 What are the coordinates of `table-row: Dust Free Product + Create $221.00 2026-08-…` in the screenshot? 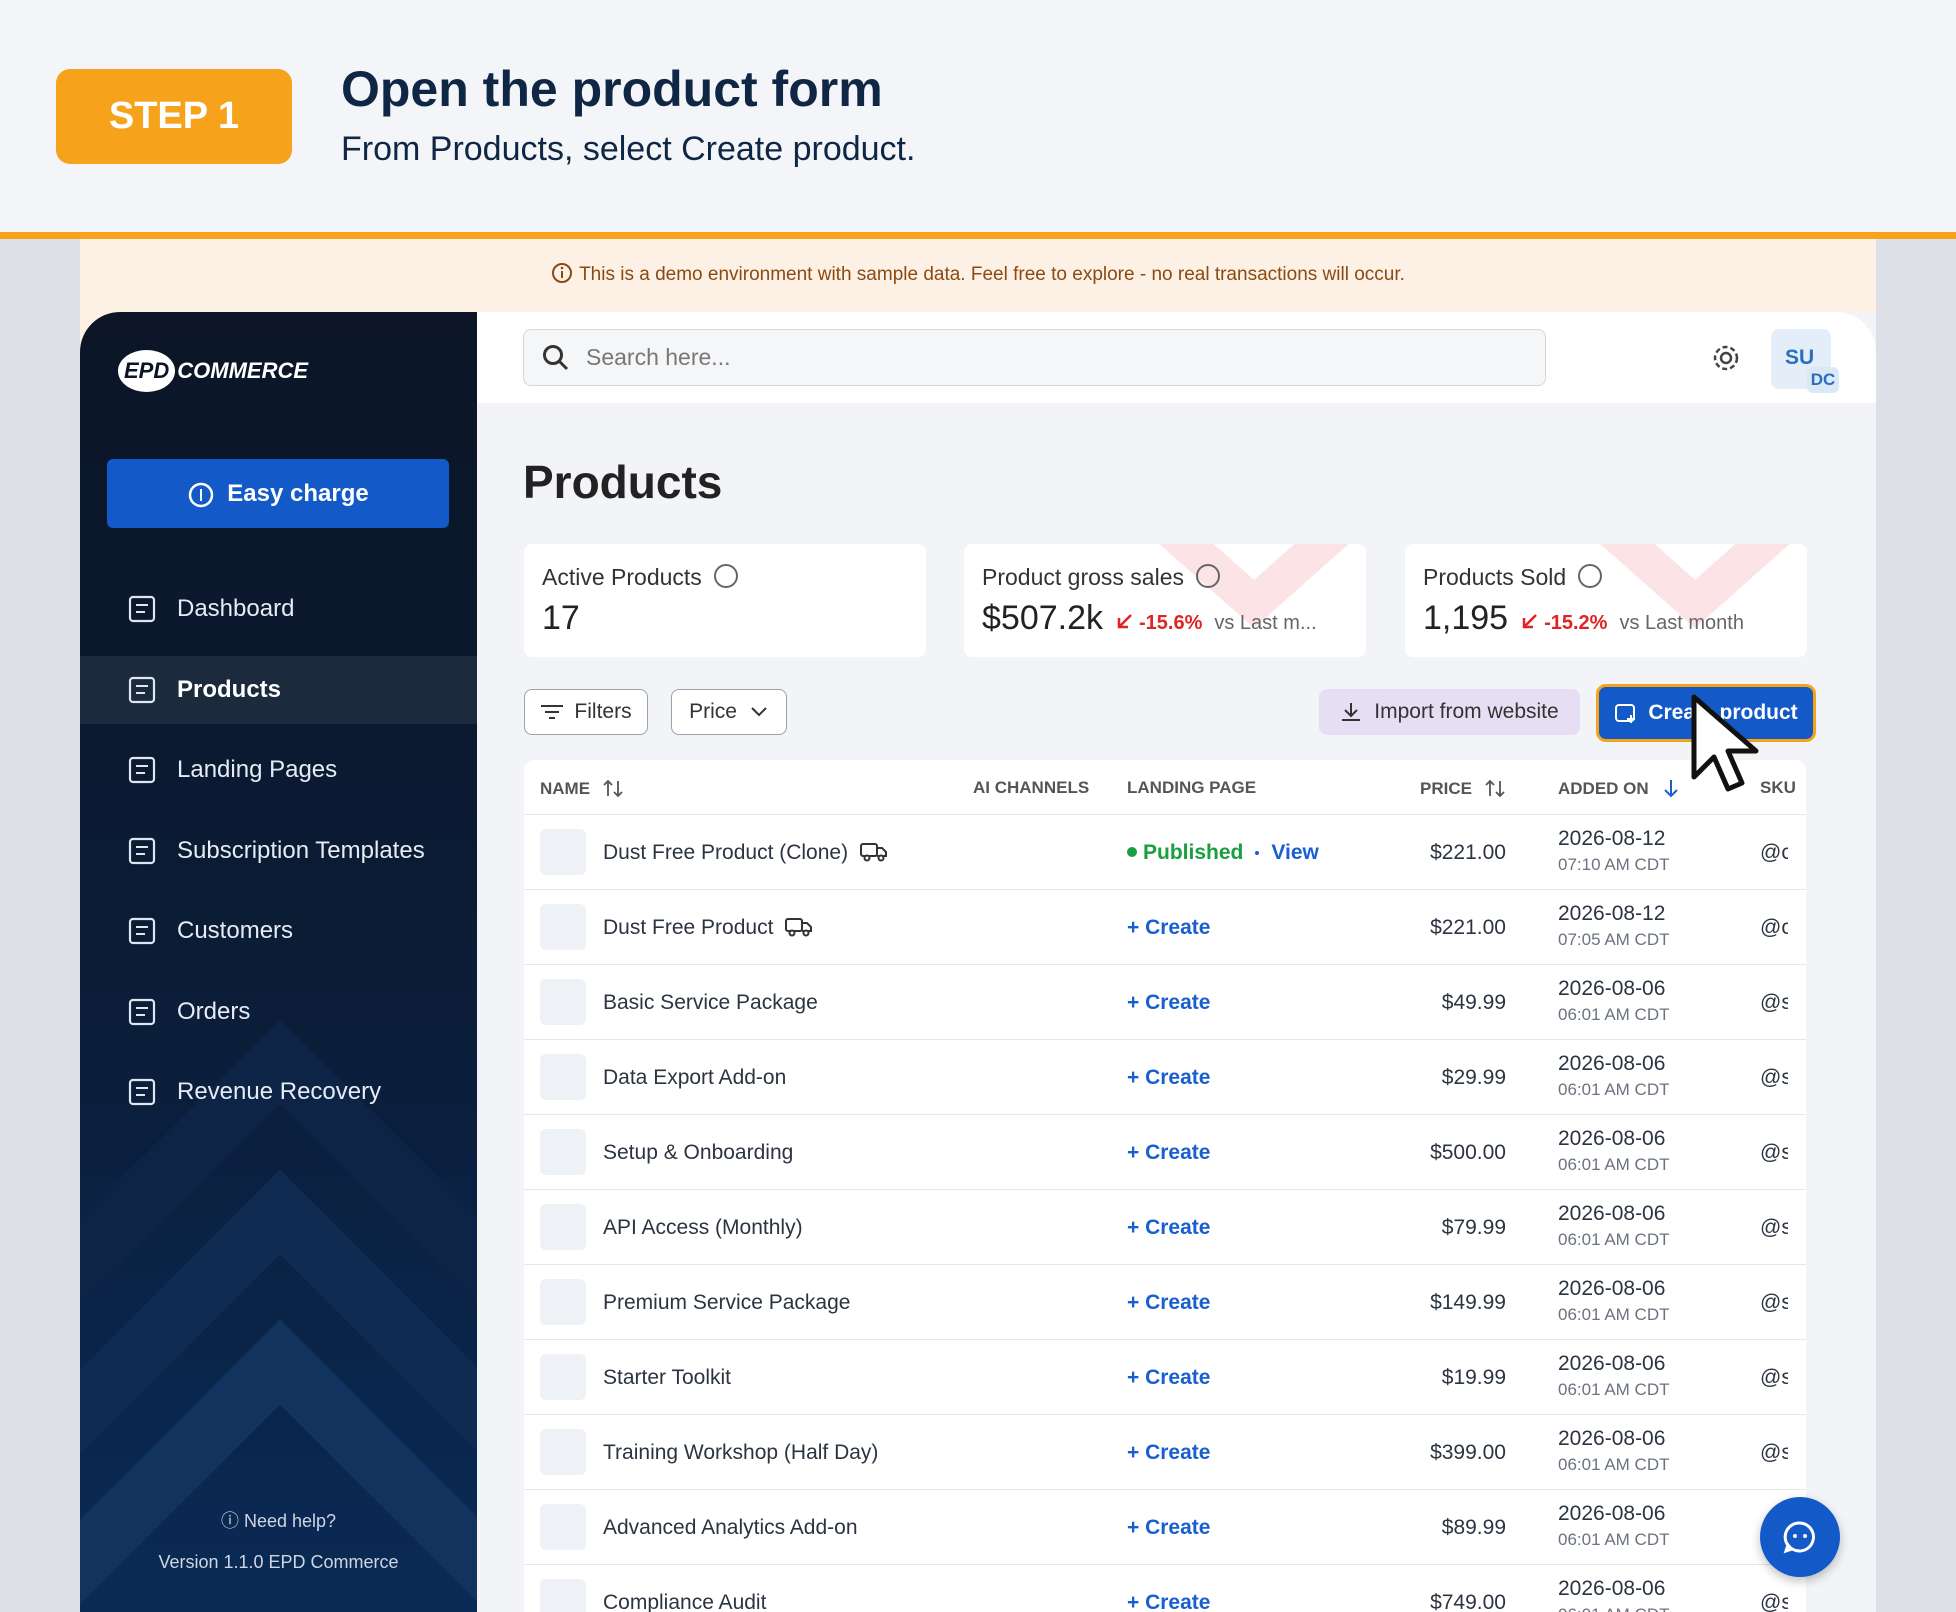 It's located at (1165, 927).